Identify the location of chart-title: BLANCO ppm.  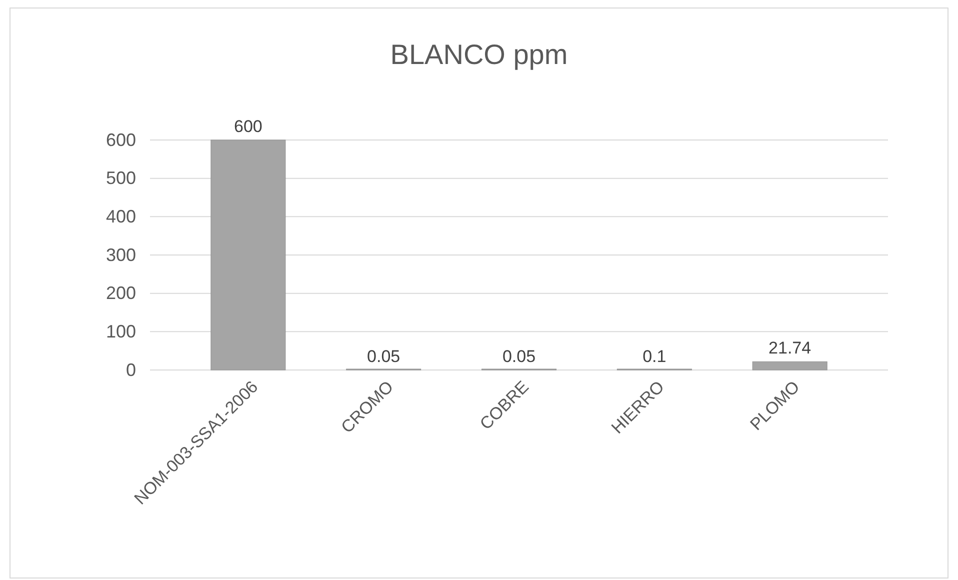
(479, 54).